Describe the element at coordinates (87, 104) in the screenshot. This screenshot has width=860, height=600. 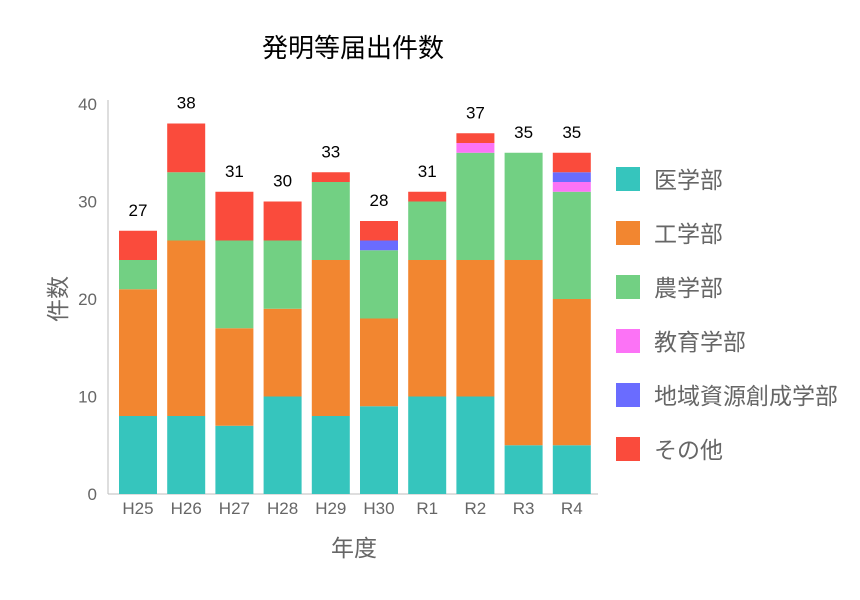
I see `y-tick-label: 40` at that location.